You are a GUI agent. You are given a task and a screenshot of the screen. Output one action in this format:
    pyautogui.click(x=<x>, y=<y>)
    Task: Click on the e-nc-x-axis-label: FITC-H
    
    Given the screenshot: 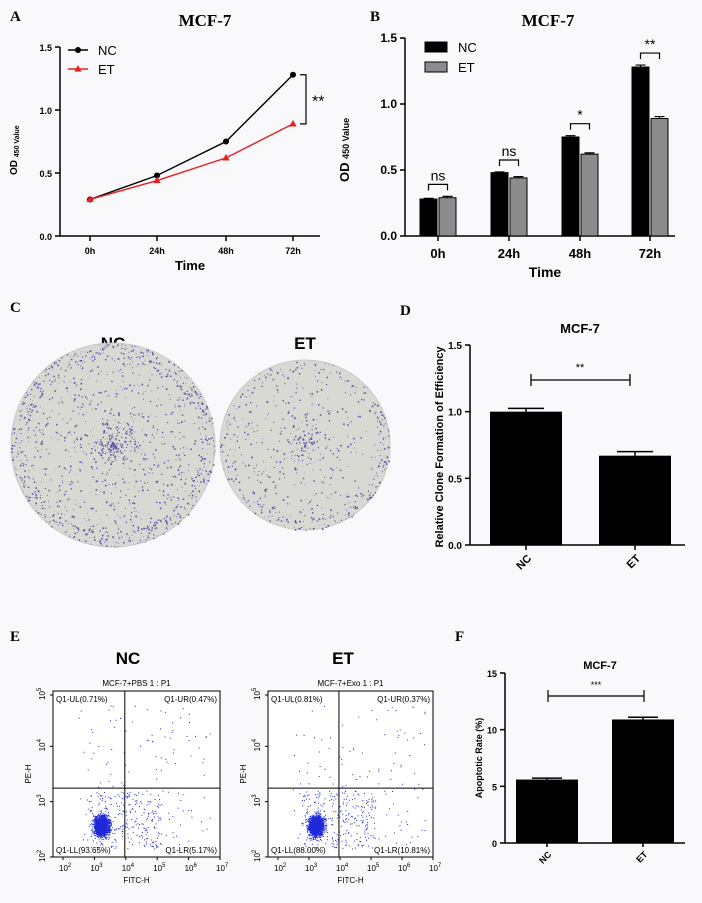 What is the action you would take?
    pyautogui.click(x=136, y=880)
    